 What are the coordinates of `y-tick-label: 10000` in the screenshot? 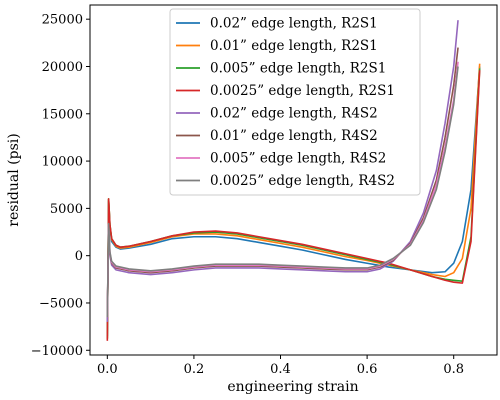 It's located at (62, 162).